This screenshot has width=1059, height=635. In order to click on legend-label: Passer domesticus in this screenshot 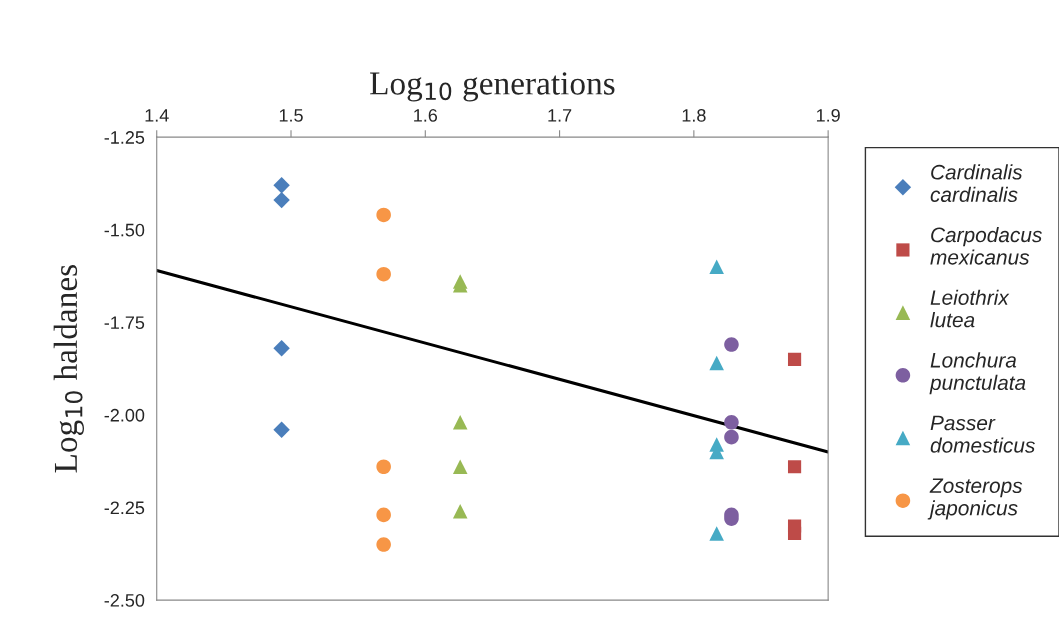, I will do `click(982, 434)`.